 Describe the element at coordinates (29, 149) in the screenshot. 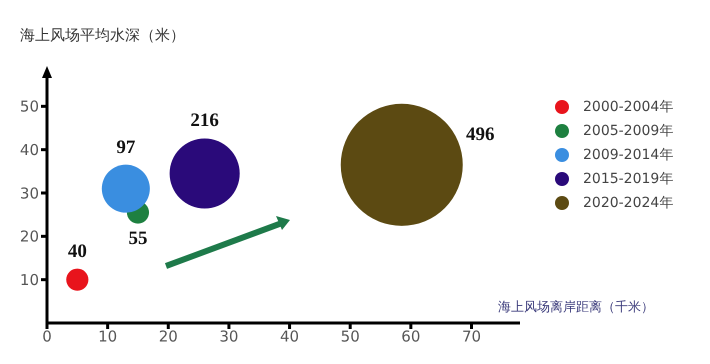

I see `y-tick-label: 40` at that location.